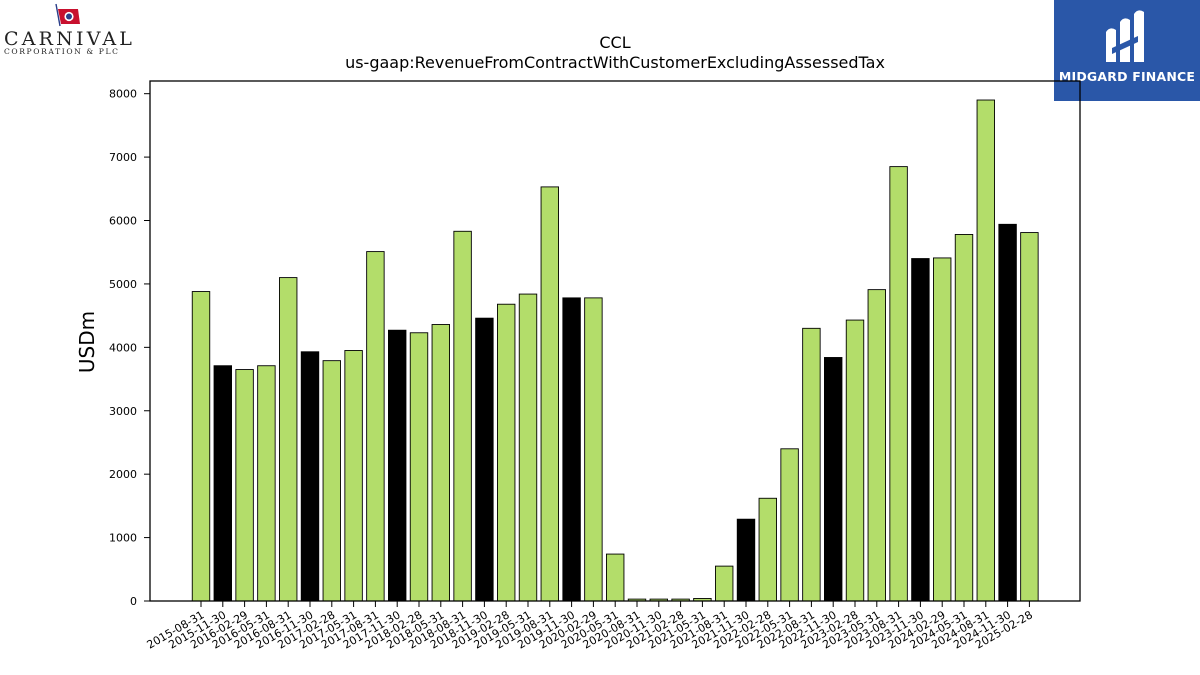 Image resolution: width=1200 pixels, height=675 pixels. What do you see at coordinates (123, 94) in the screenshot?
I see `y-tick-label: 8000` at bounding box center [123, 94].